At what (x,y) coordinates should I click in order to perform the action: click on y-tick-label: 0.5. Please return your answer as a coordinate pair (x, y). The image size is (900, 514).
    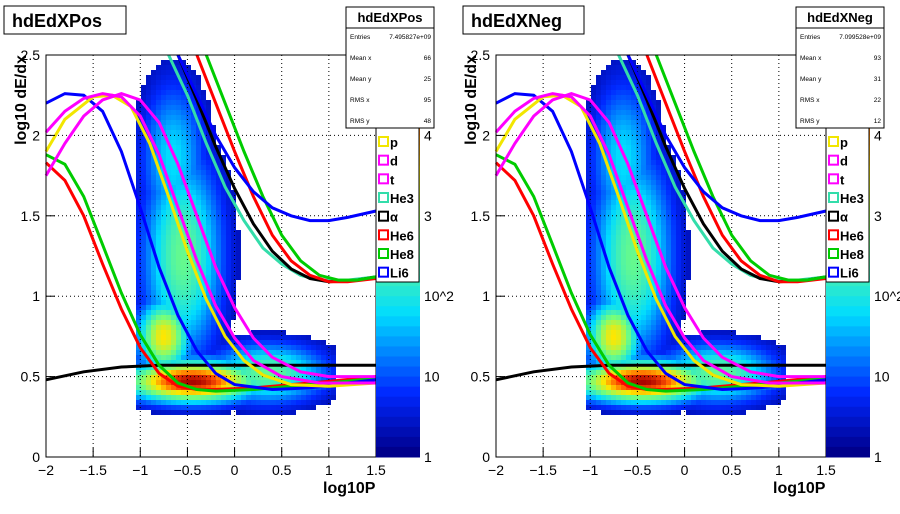
    Looking at the image, I should click on (481, 377).